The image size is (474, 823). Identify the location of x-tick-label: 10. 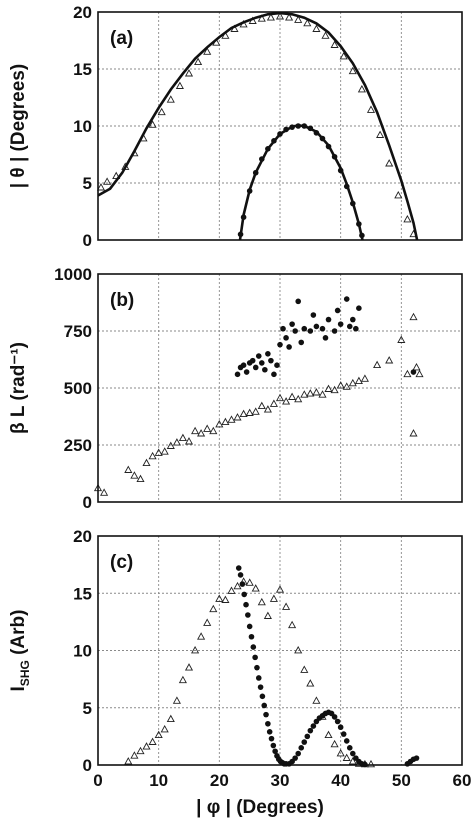
(158, 780).